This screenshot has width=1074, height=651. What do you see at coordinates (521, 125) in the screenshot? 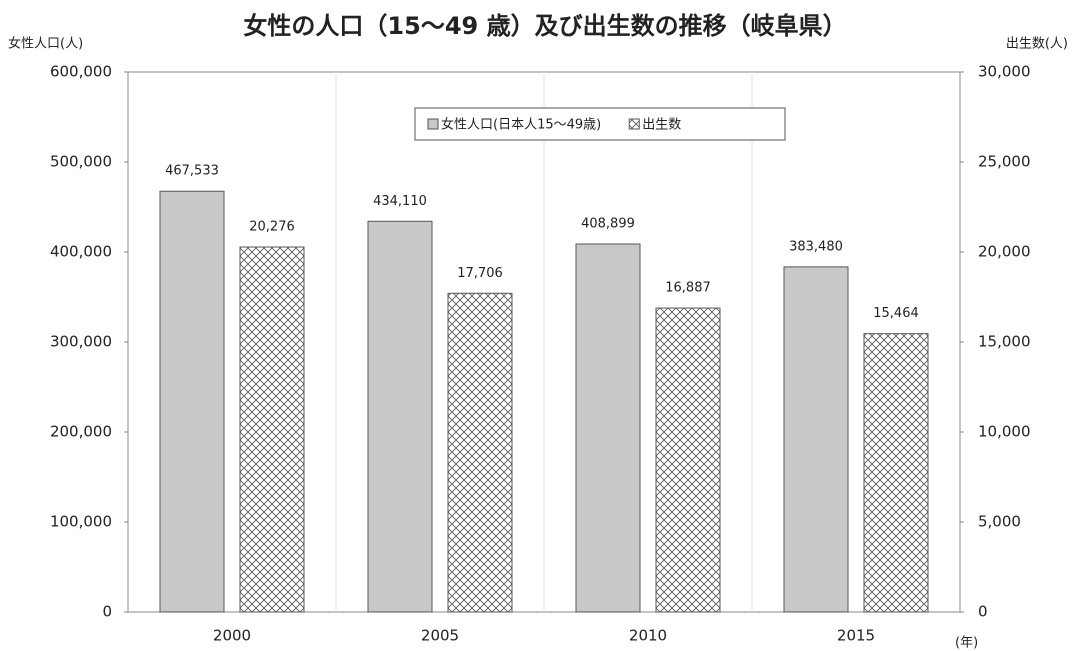
I see `legend-label: 女性人口(日本人15～49歳)` at bounding box center [521, 125].